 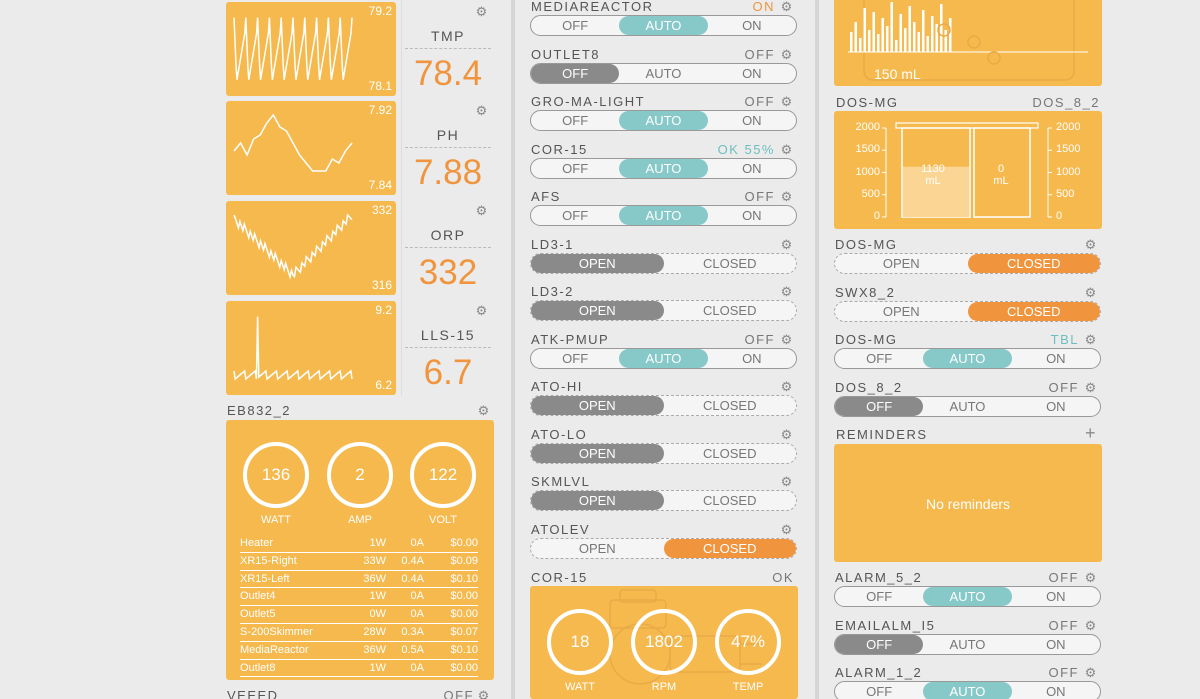 I want to click on probe-chart: 332 316, so click(x=311, y=248).